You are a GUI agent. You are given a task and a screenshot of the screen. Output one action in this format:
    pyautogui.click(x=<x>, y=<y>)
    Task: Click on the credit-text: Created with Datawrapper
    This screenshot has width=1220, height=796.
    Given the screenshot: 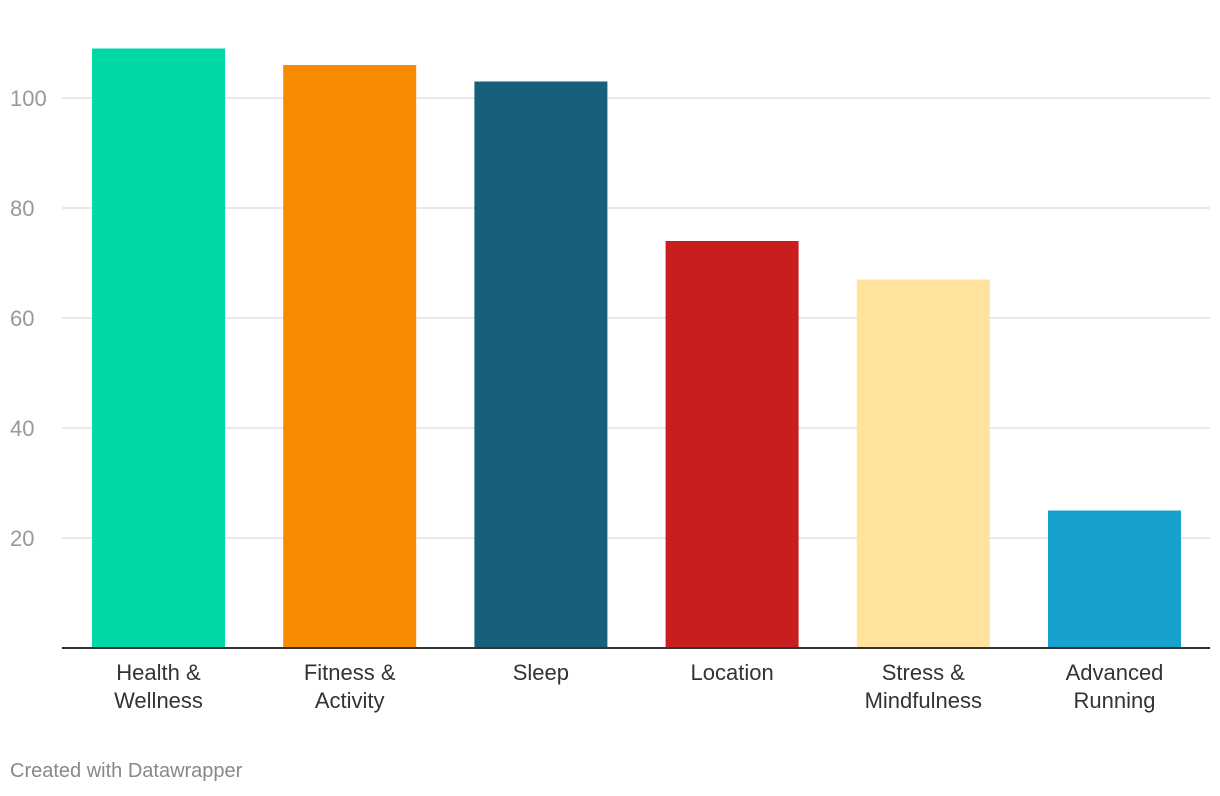 What is the action you would take?
    pyautogui.click(x=126, y=771)
    